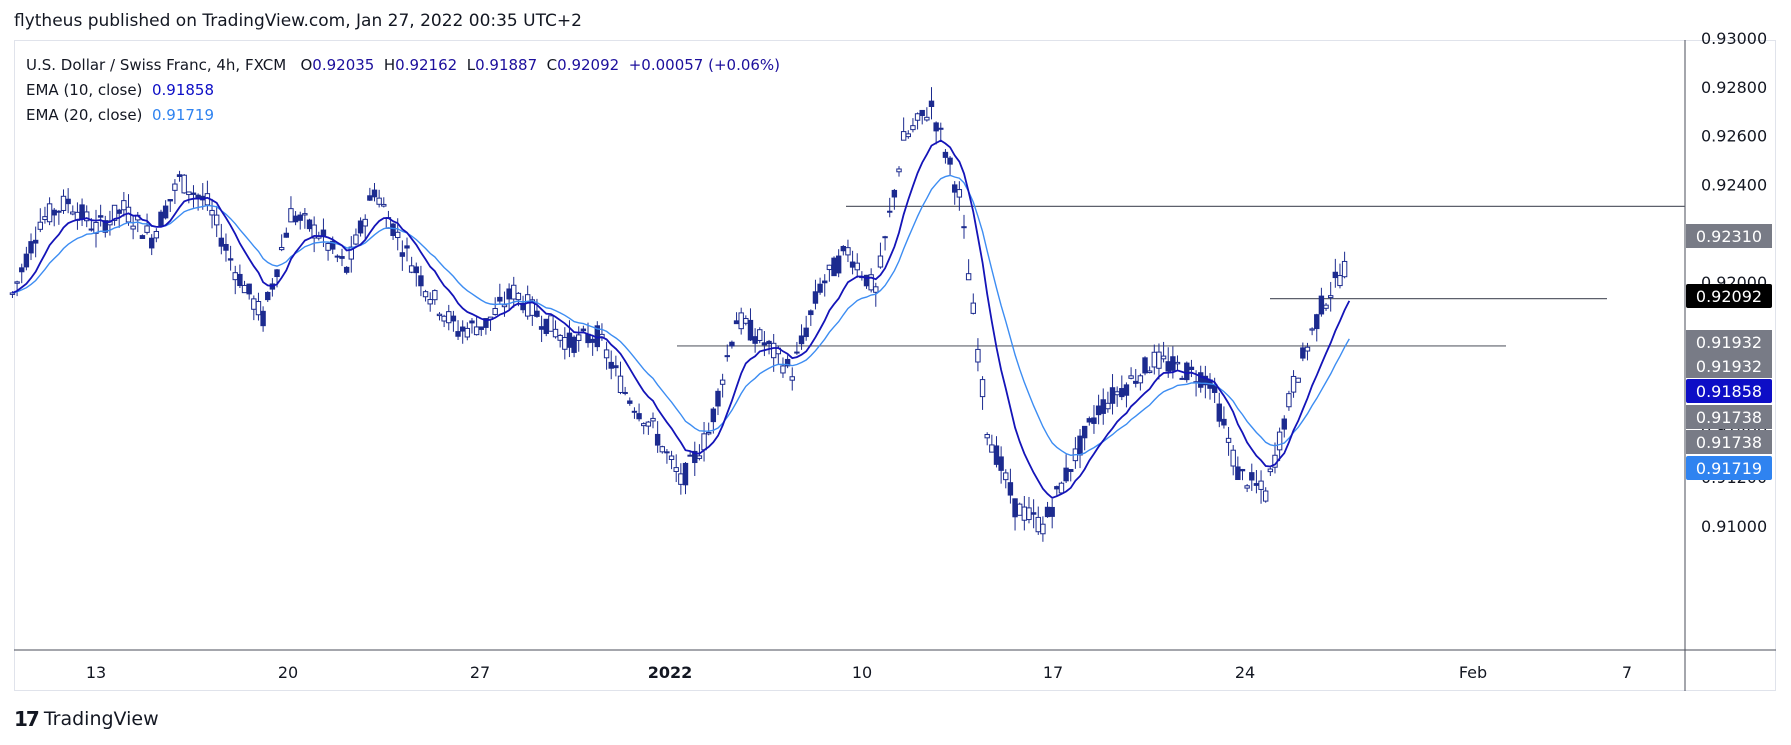 The image size is (1791, 745). Describe the element at coordinates (1627, 672) in the screenshot. I see `x-tick-label: 7` at that location.